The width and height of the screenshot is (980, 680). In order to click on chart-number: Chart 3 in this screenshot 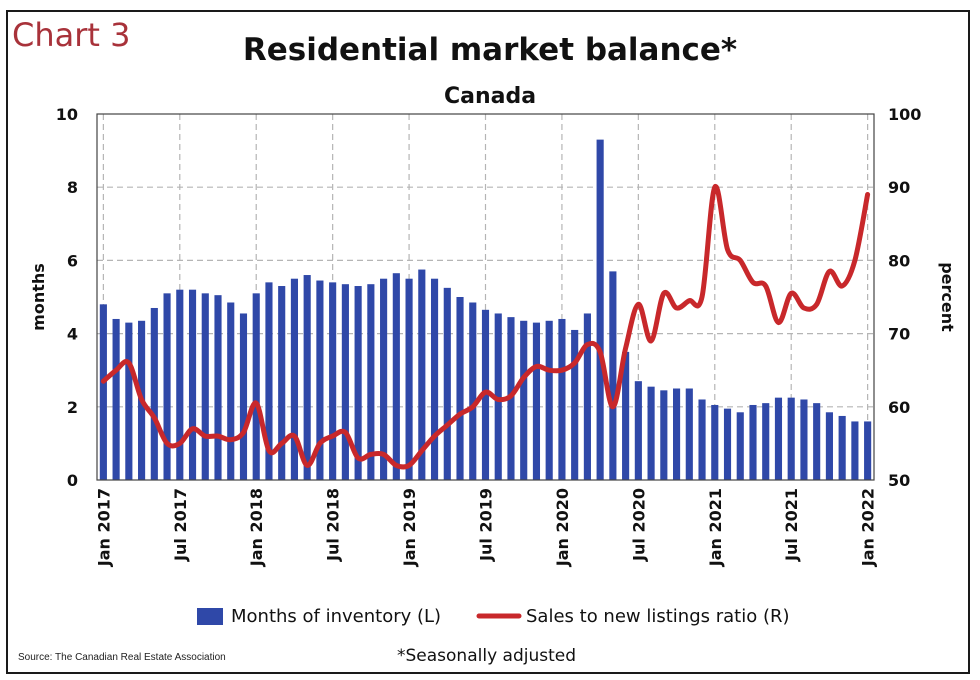, I will do `click(71, 35)`.